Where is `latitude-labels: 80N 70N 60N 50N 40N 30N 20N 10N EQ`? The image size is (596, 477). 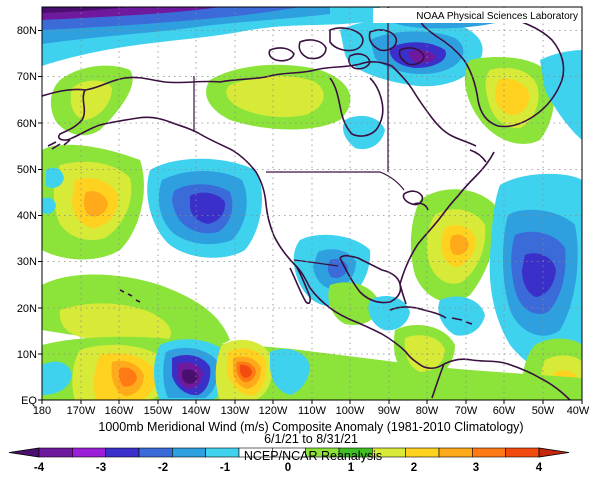
latitude-labels: 80N 70N 60N 50N 40N 30N 20N 10N EQ is located at coordinates (27, 216).